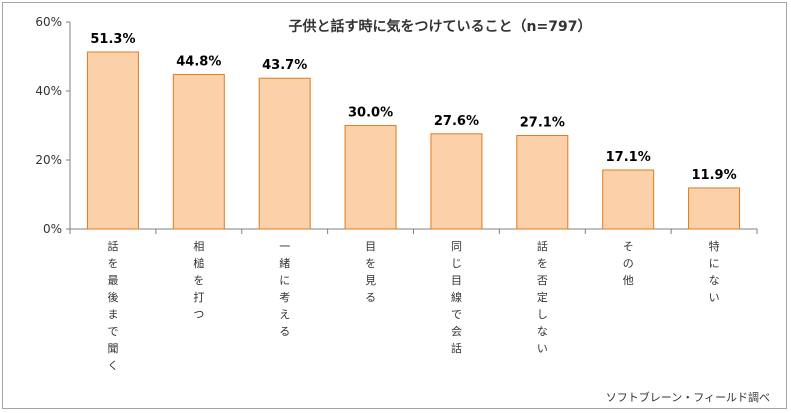  What do you see at coordinates (112, 305) in the screenshot?
I see `x-tick-label: 話を最後まで聞く` at bounding box center [112, 305].